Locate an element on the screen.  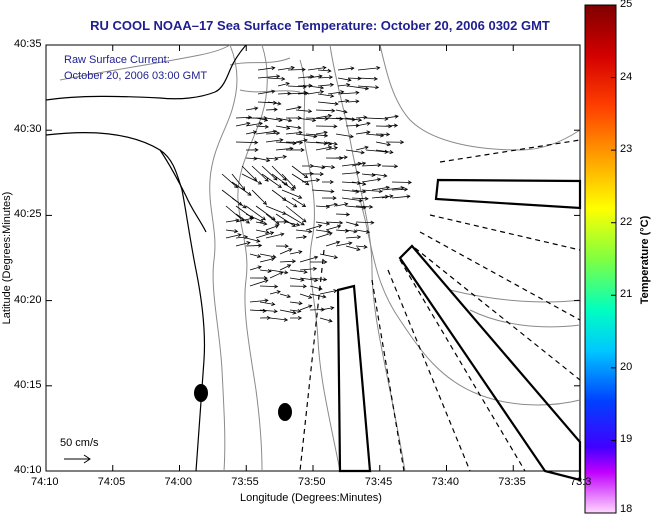
scale-arrow-label: 50 cm/s is located at coordinates (79, 443).